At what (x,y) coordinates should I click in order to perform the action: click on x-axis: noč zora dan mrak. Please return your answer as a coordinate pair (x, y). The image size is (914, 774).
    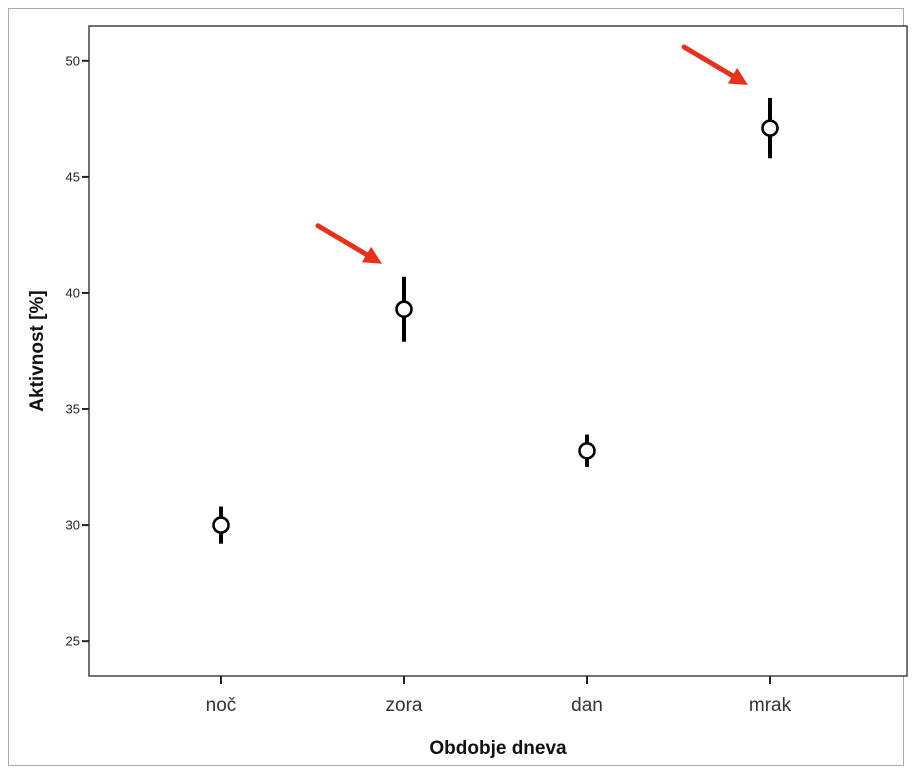
    Looking at the image, I should click on (499, 696).